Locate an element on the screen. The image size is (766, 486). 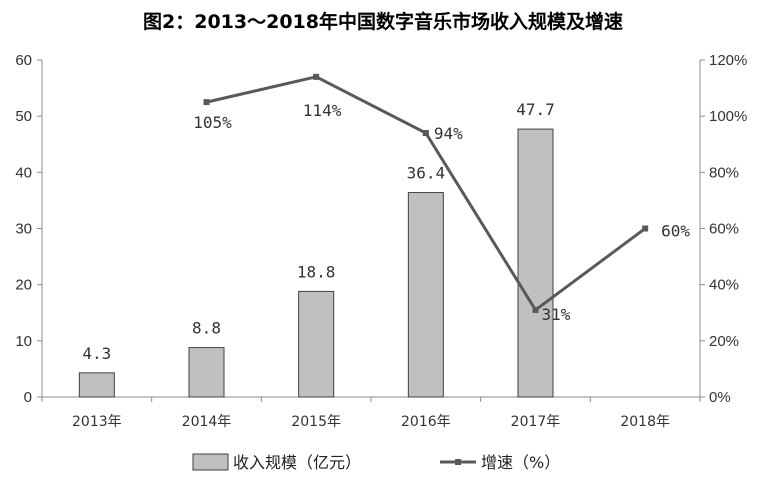
left-tick-label: 50 is located at coordinates (23, 116).